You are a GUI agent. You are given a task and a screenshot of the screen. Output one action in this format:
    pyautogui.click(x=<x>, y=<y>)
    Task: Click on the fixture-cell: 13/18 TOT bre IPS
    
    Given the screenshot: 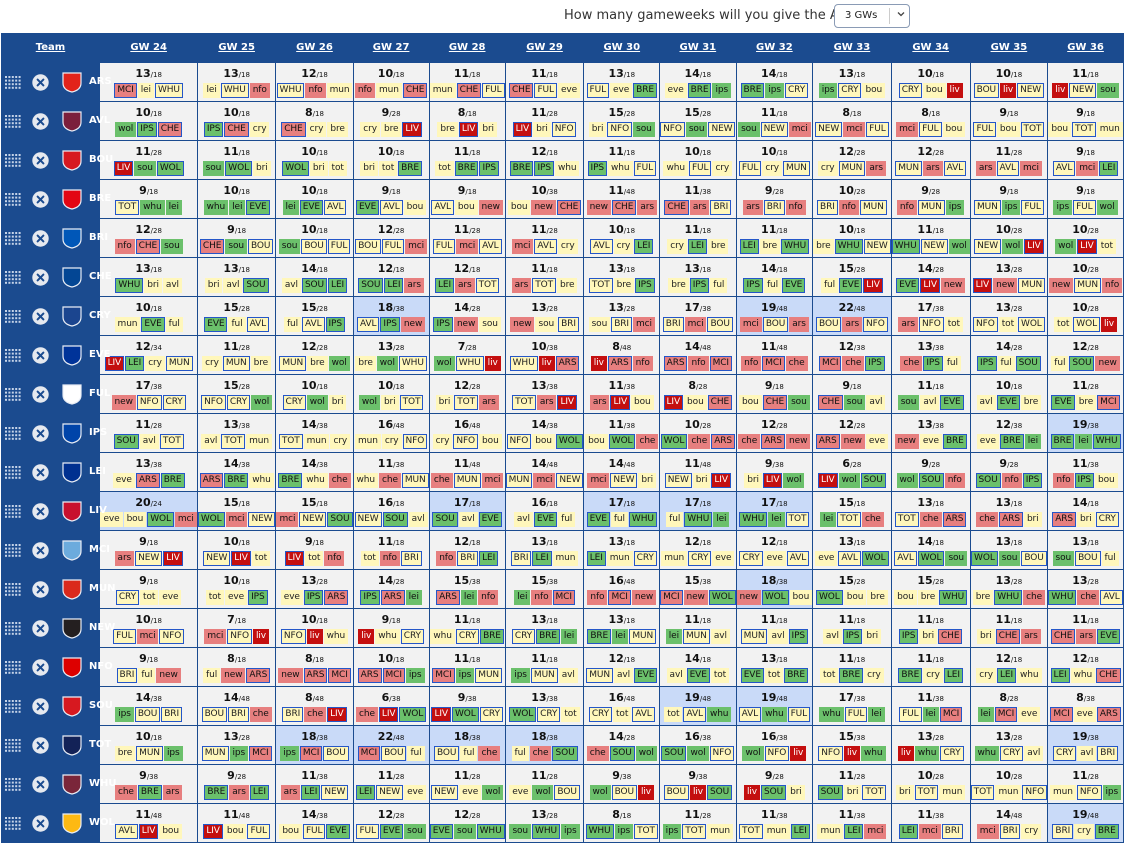 What is the action you would take?
    pyautogui.click(x=622, y=277)
    